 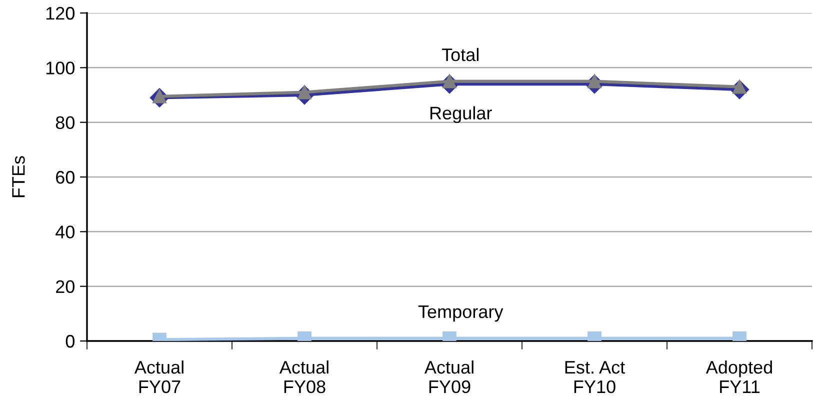 What do you see at coordinates (461, 314) in the screenshot?
I see `series-label: Temporary` at bounding box center [461, 314].